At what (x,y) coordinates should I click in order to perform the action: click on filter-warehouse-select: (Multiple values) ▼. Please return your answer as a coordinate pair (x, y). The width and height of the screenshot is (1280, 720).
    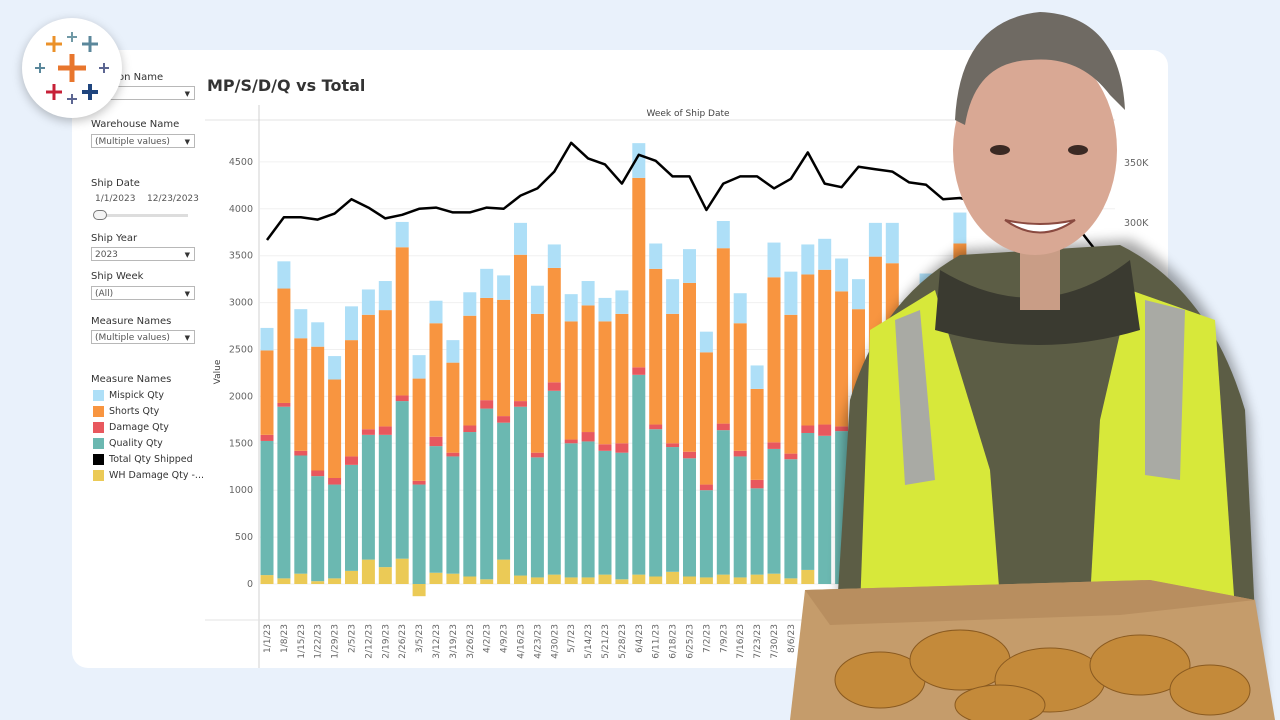
    Looking at the image, I should click on (143, 141).